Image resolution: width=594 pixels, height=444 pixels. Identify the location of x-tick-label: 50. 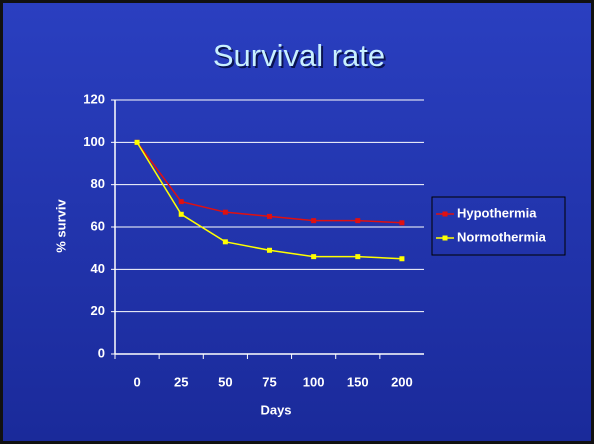
(225, 381).